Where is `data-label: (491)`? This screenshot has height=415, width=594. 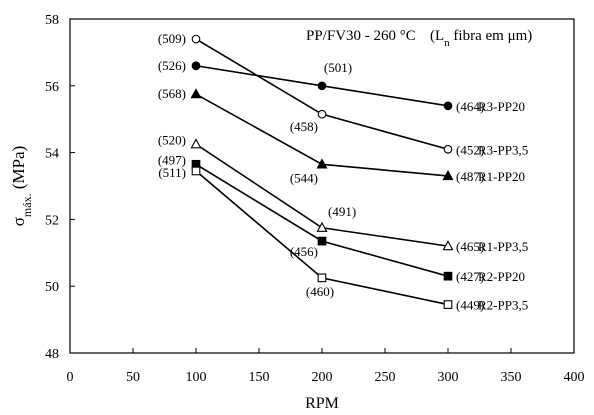
data-label: (491) is located at coordinates (342, 211).